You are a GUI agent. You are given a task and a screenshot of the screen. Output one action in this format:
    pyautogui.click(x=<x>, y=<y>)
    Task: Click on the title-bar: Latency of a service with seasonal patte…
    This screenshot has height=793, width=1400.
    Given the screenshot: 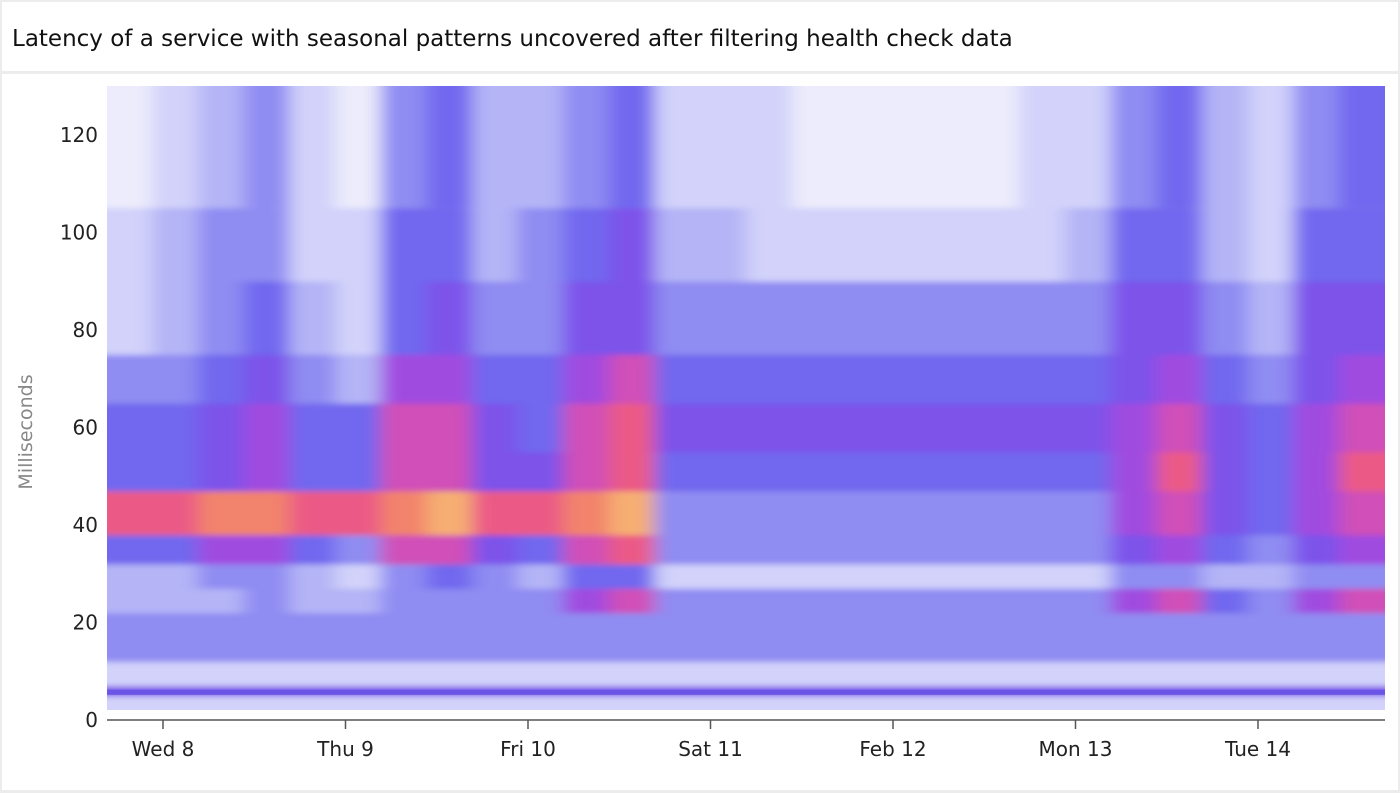 What is the action you would take?
    pyautogui.click(x=700, y=36)
    